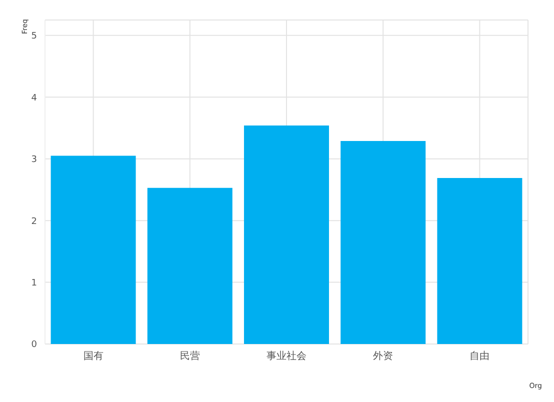  I want to click on y-tick-label: 1, so click(34, 283).